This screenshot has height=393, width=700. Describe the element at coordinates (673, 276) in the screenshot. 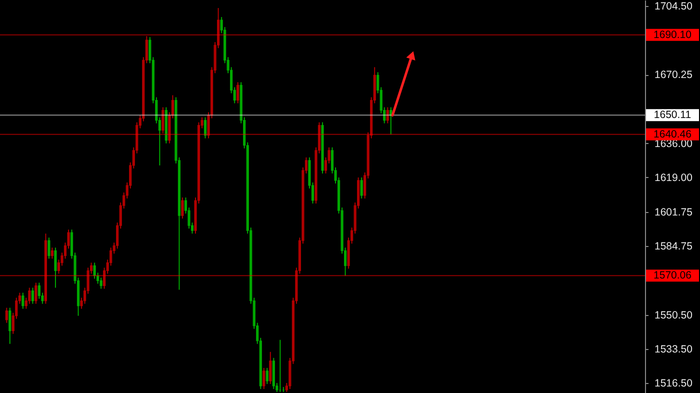

I see `ref-line-label: 1570.06` at that location.